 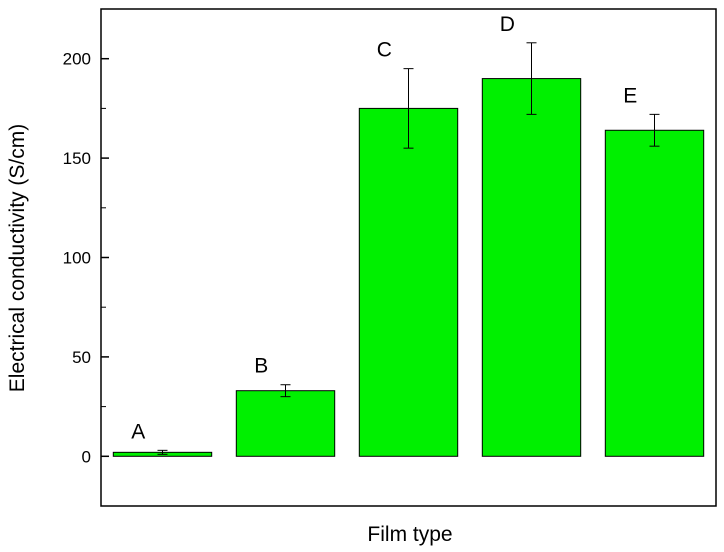 I want to click on bar-E, so click(x=654, y=293).